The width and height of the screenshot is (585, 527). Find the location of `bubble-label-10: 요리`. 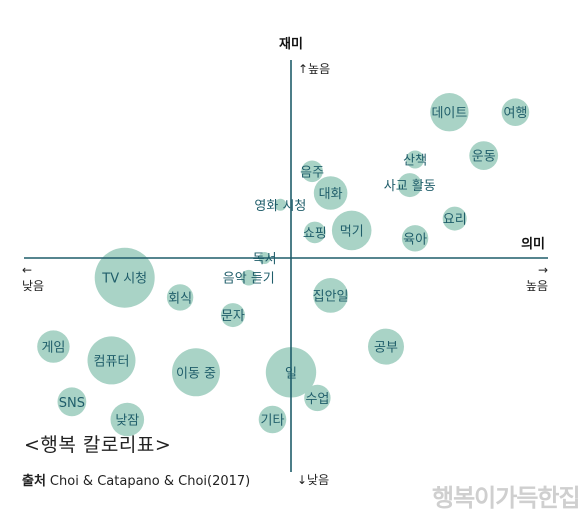

bubble-label-10: 요리 is located at coordinates (455, 220).